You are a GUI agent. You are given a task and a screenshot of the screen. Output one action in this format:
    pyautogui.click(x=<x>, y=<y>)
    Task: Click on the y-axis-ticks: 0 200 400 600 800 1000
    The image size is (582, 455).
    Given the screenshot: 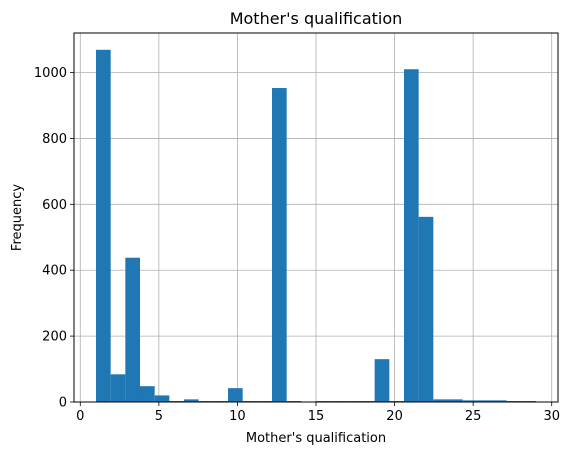 What is the action you would take?
    pyautogui.click(x=54, y=238)
    